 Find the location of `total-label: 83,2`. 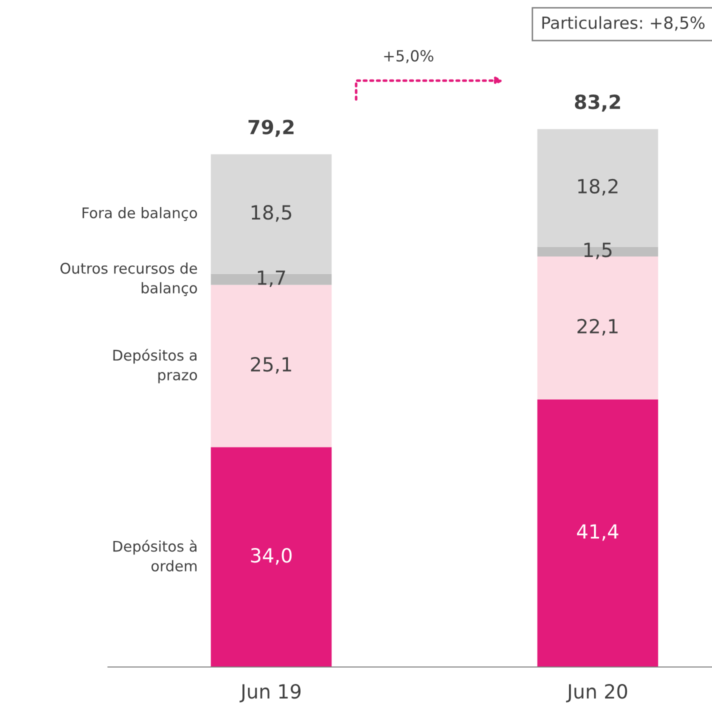

total-label: 83,2 is located at coordinates (597, 103).